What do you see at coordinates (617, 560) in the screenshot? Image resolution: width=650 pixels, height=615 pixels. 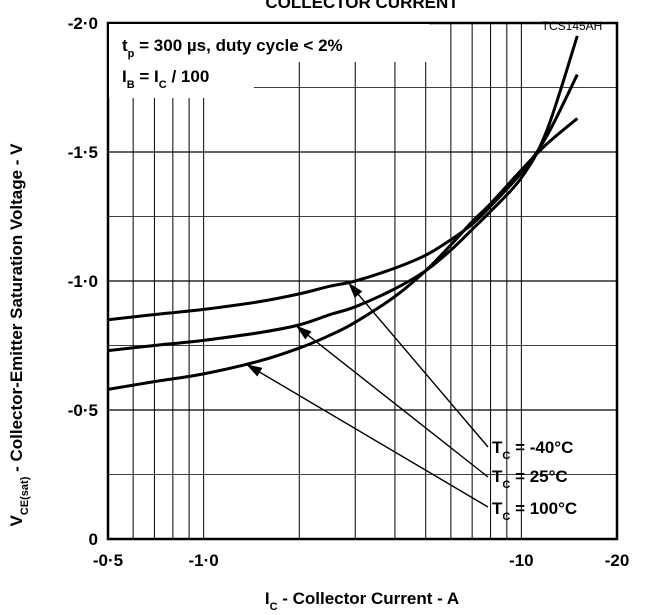 I see `x-tick-label: -20` at bounding box center [617, 560].